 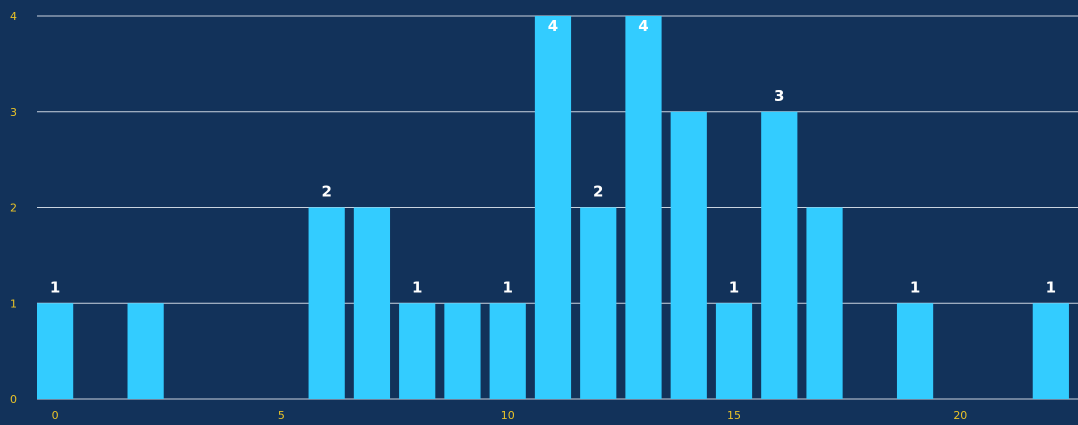 I want to click on x-tick-label: 10, so click(x=508, y=415).